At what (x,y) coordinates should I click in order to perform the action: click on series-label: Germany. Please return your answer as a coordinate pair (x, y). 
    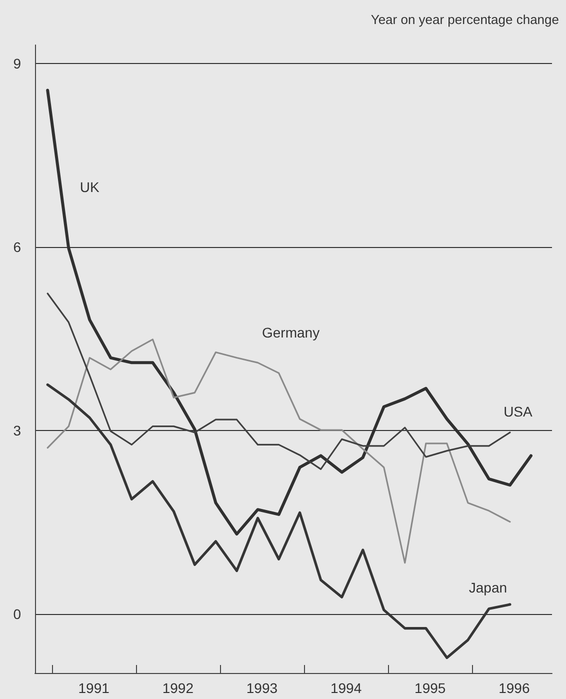
    Looking at the image, I should click on (291, 332).